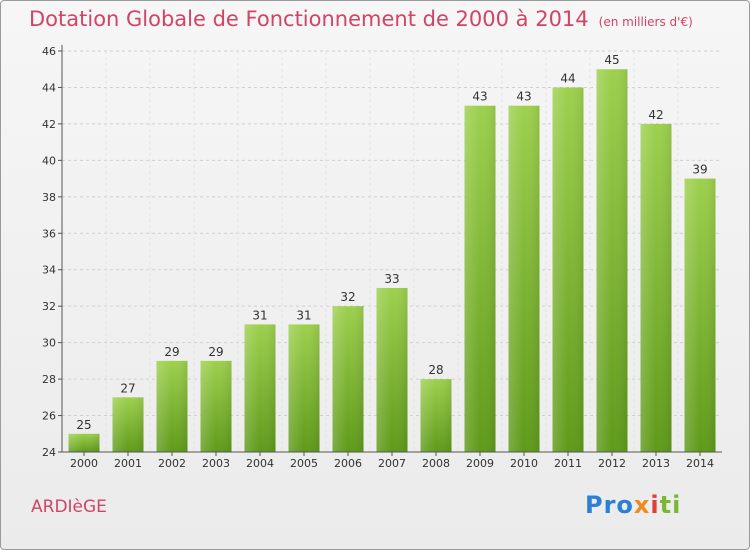 Image resolution: width=750 pixels, height=550 pixels. I want to click on y-tick-label: 32, so click(49, 306).